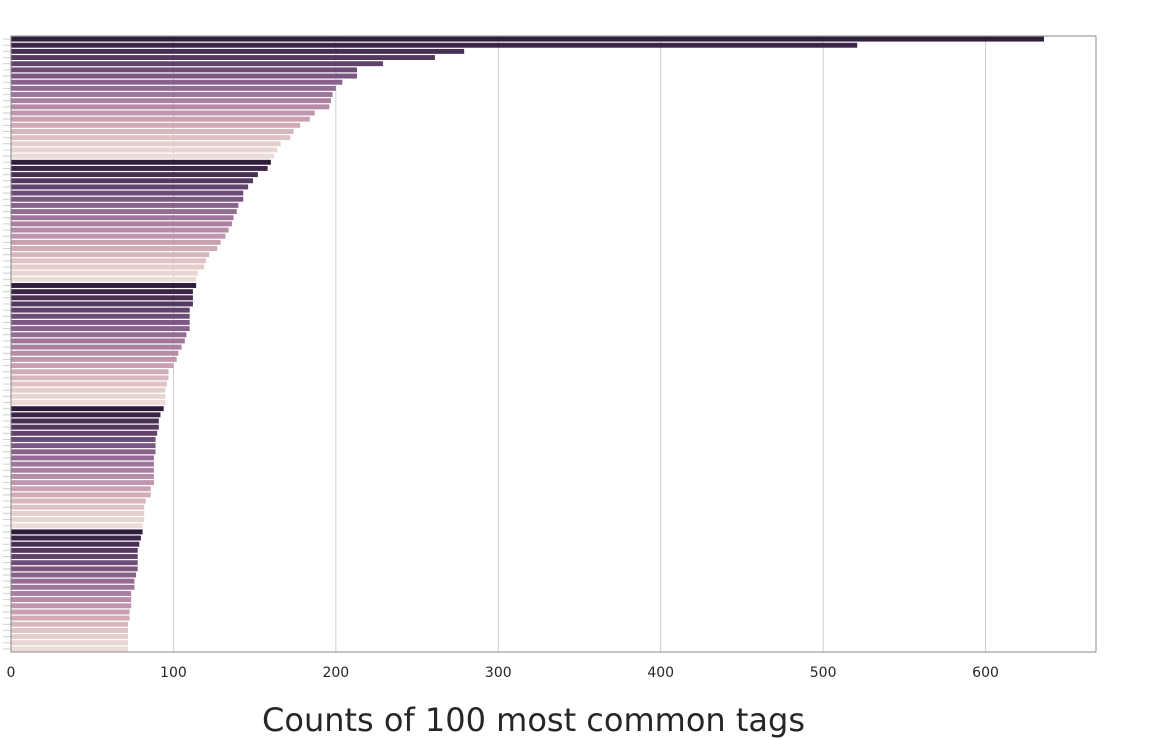 Image resolution: width=1154 pixels, height=740 pixels. I want to click on x-tick-label: 200, so click(335, 673).